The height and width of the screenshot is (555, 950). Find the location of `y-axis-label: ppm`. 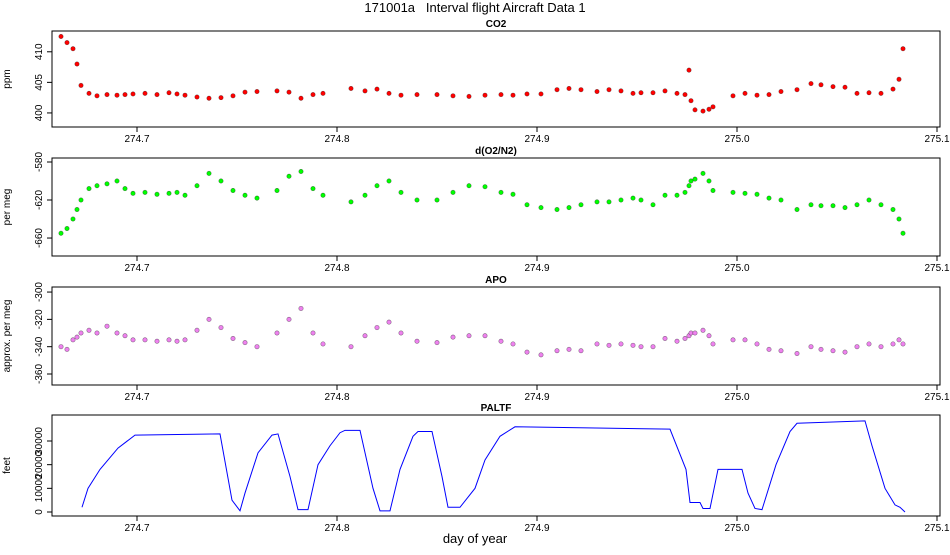

y-axis-label: ppm is located at coordinates (7, 78).